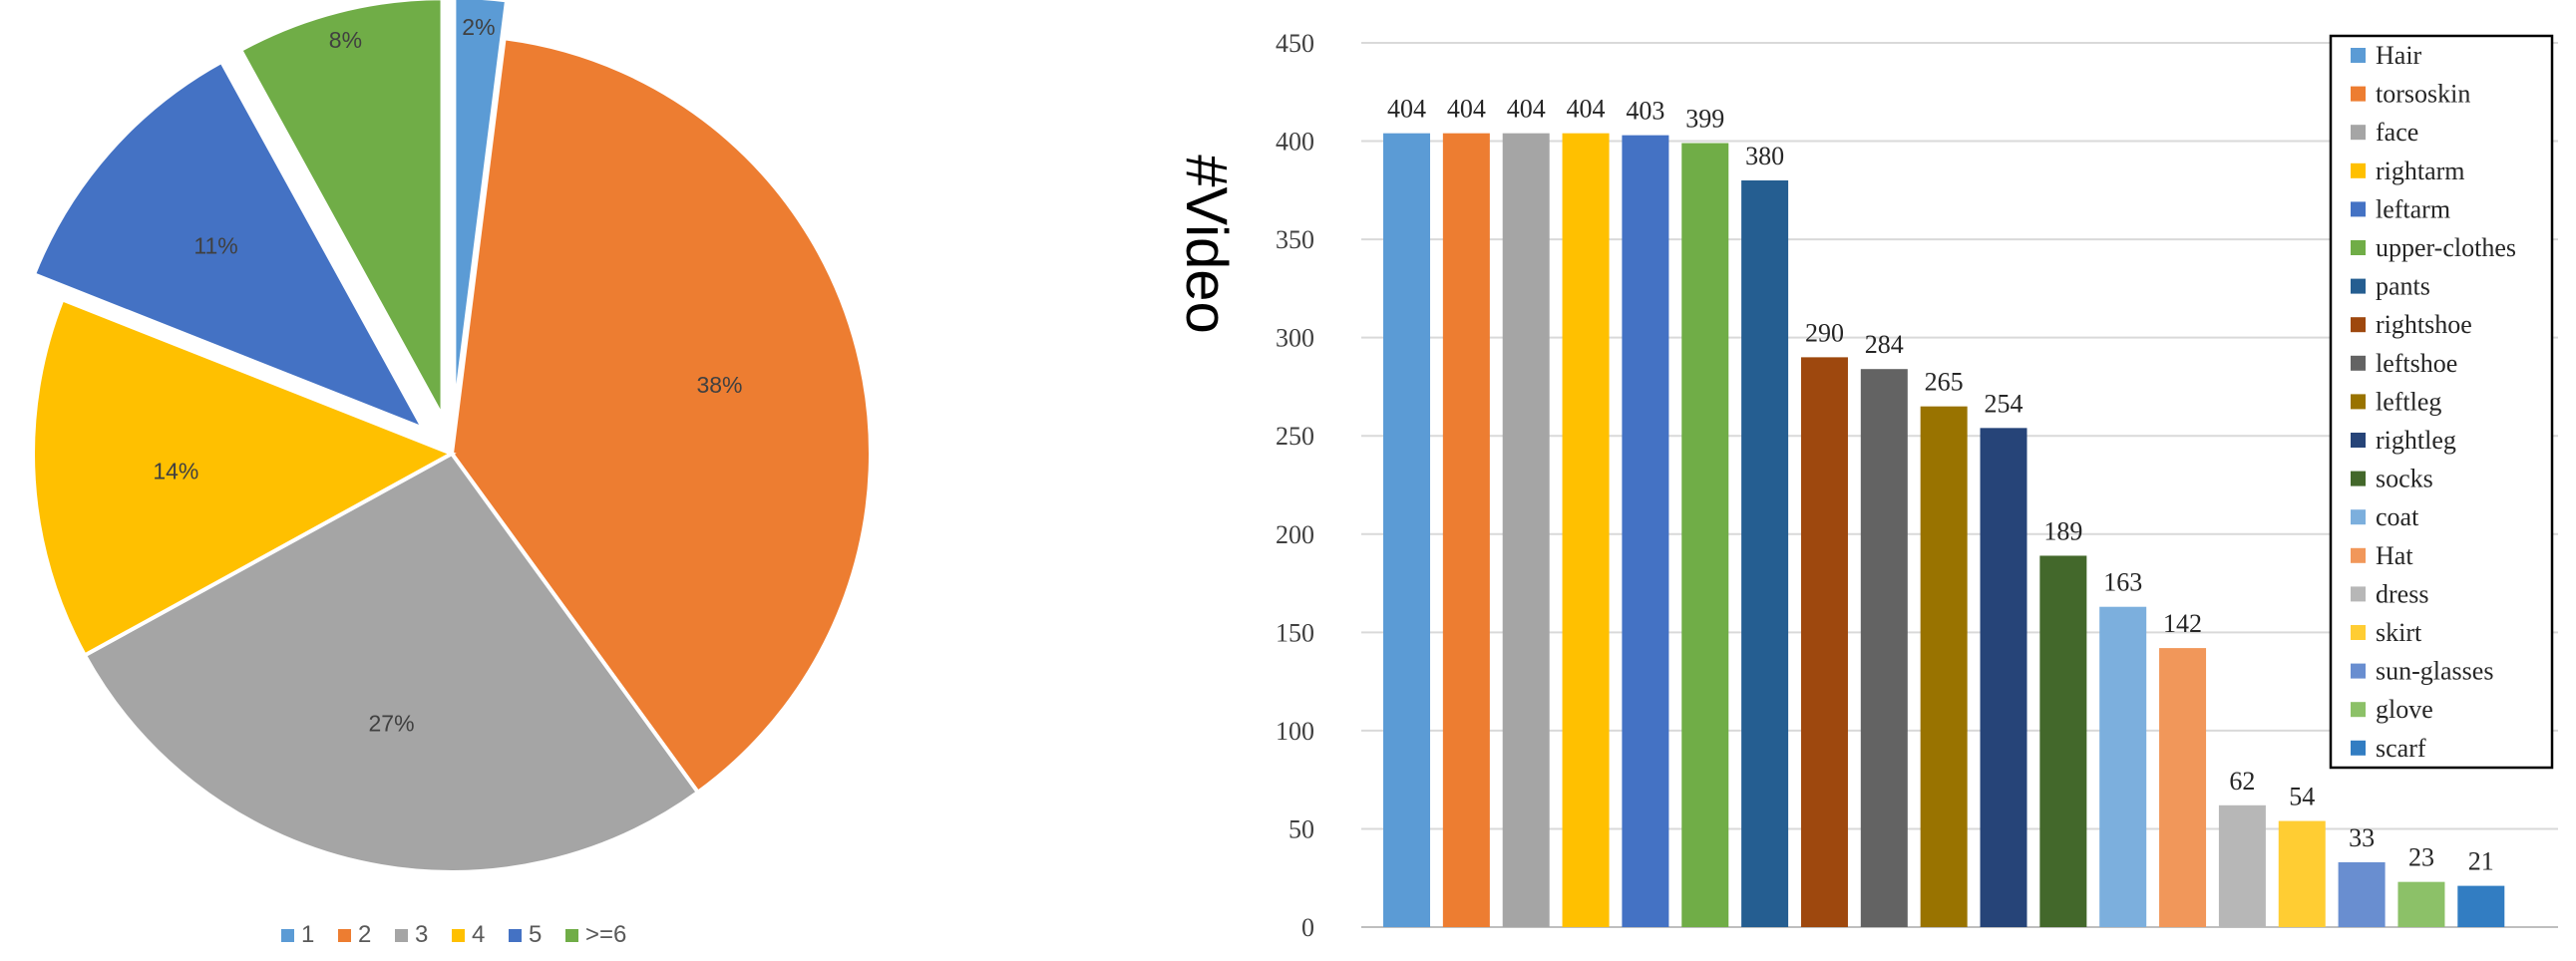 Image resolution: width=2576 pixels, height=961 pixels. I want to click on bar-socks, so click(2063, 741).